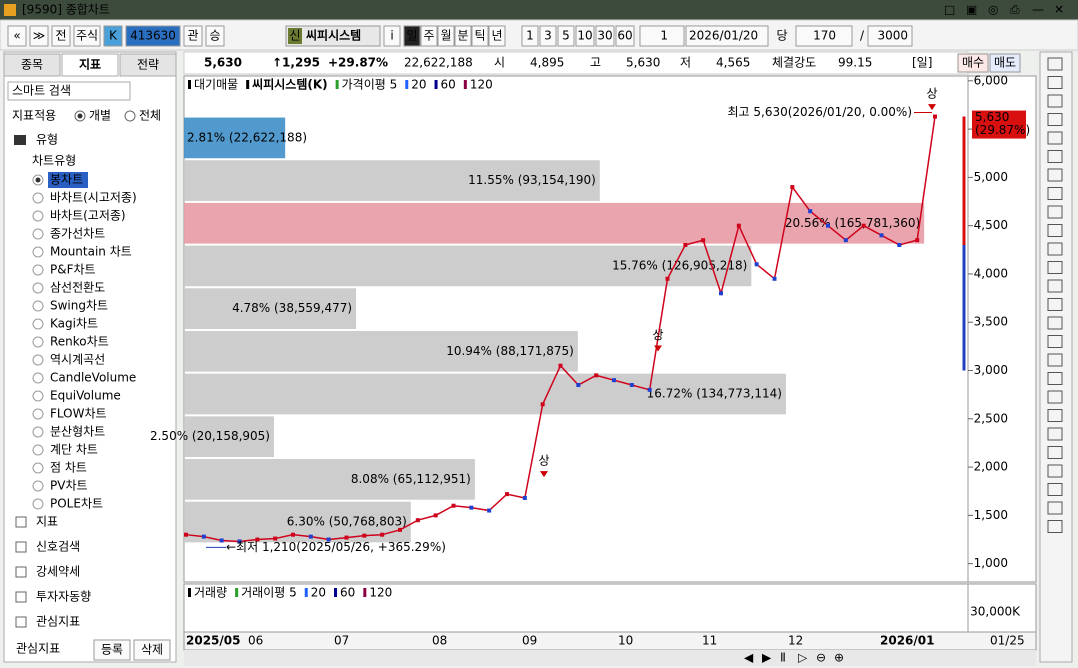  I want to click on footer-button: 삭제, so click(152, 650).